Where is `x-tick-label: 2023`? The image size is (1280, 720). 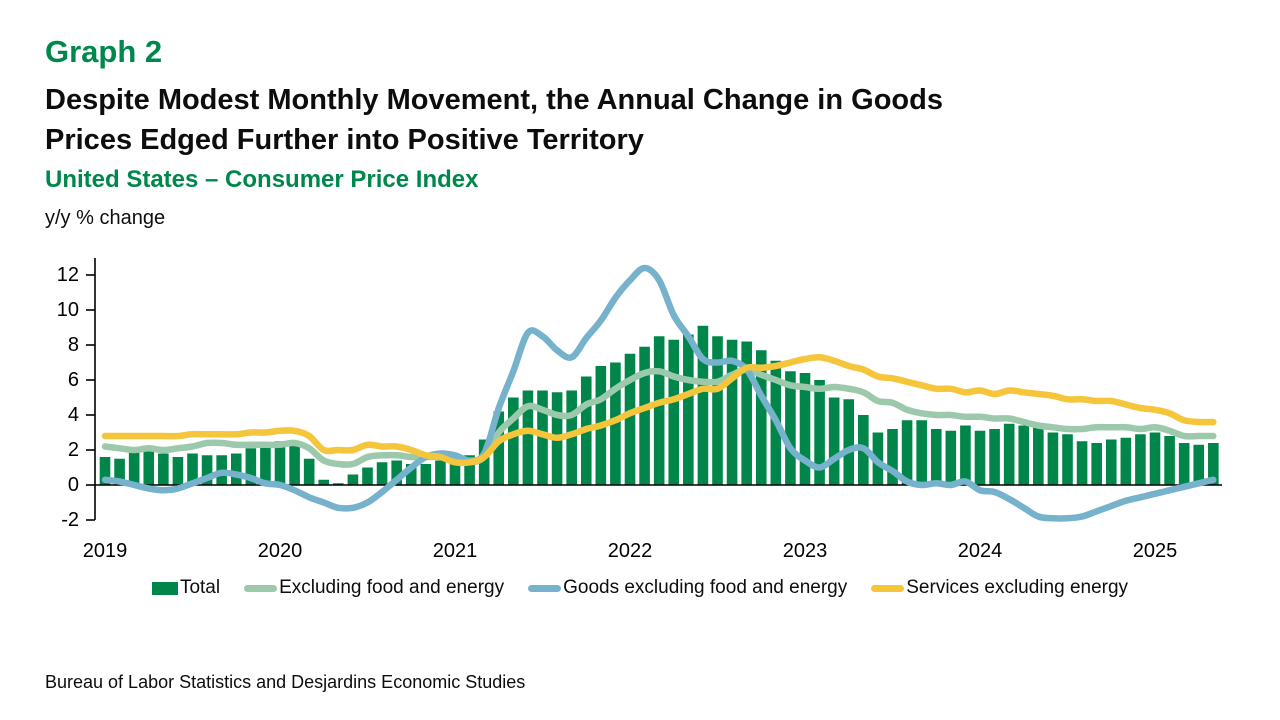
x-tick-label: 2023 is located at coordinates (805, 551).